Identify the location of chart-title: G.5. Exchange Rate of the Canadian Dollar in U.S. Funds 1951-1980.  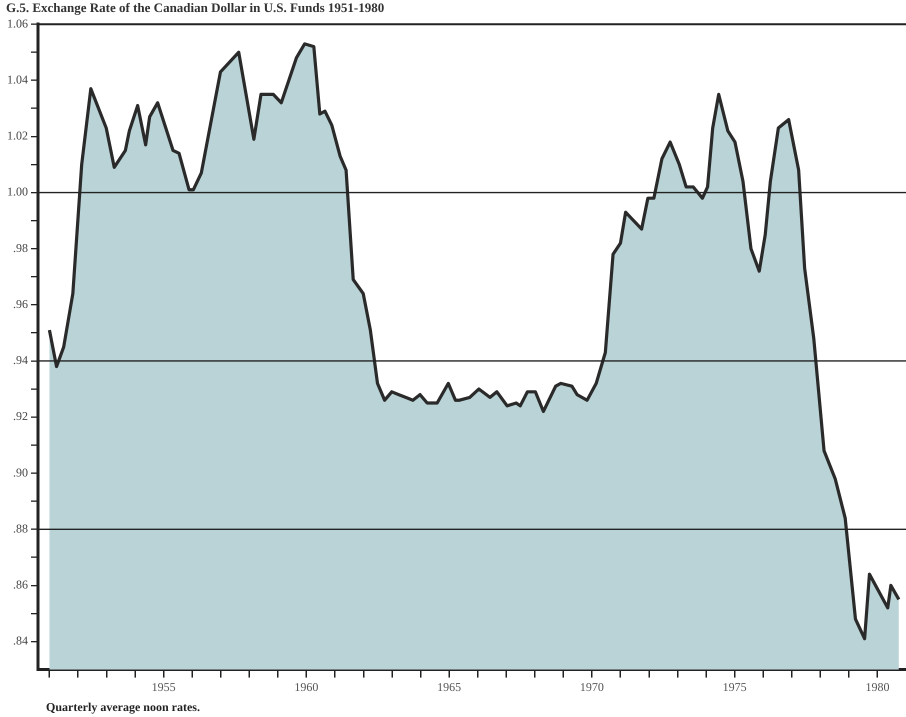
(195, 8).